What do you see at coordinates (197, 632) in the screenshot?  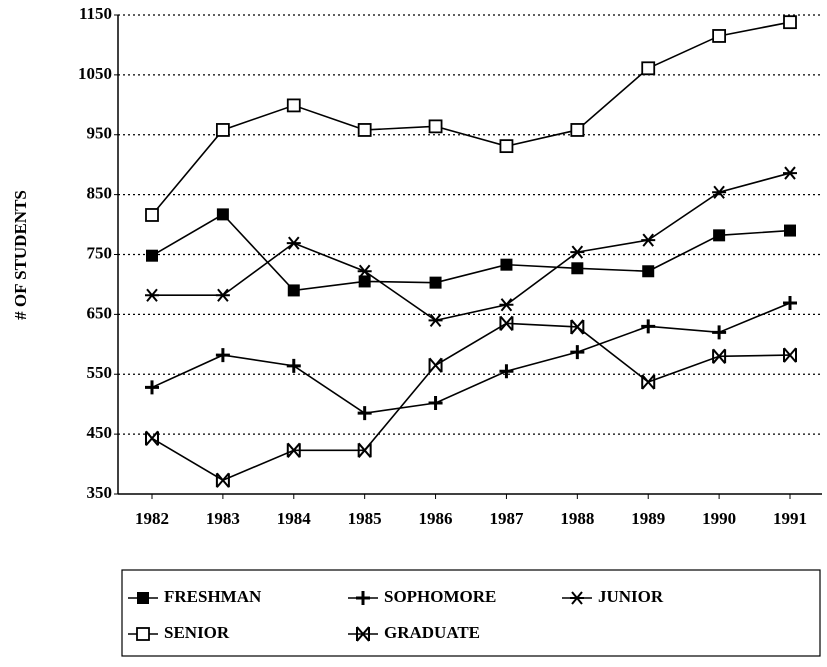 I see `legend-label: SENIOR` at bounding box center [197, 632].